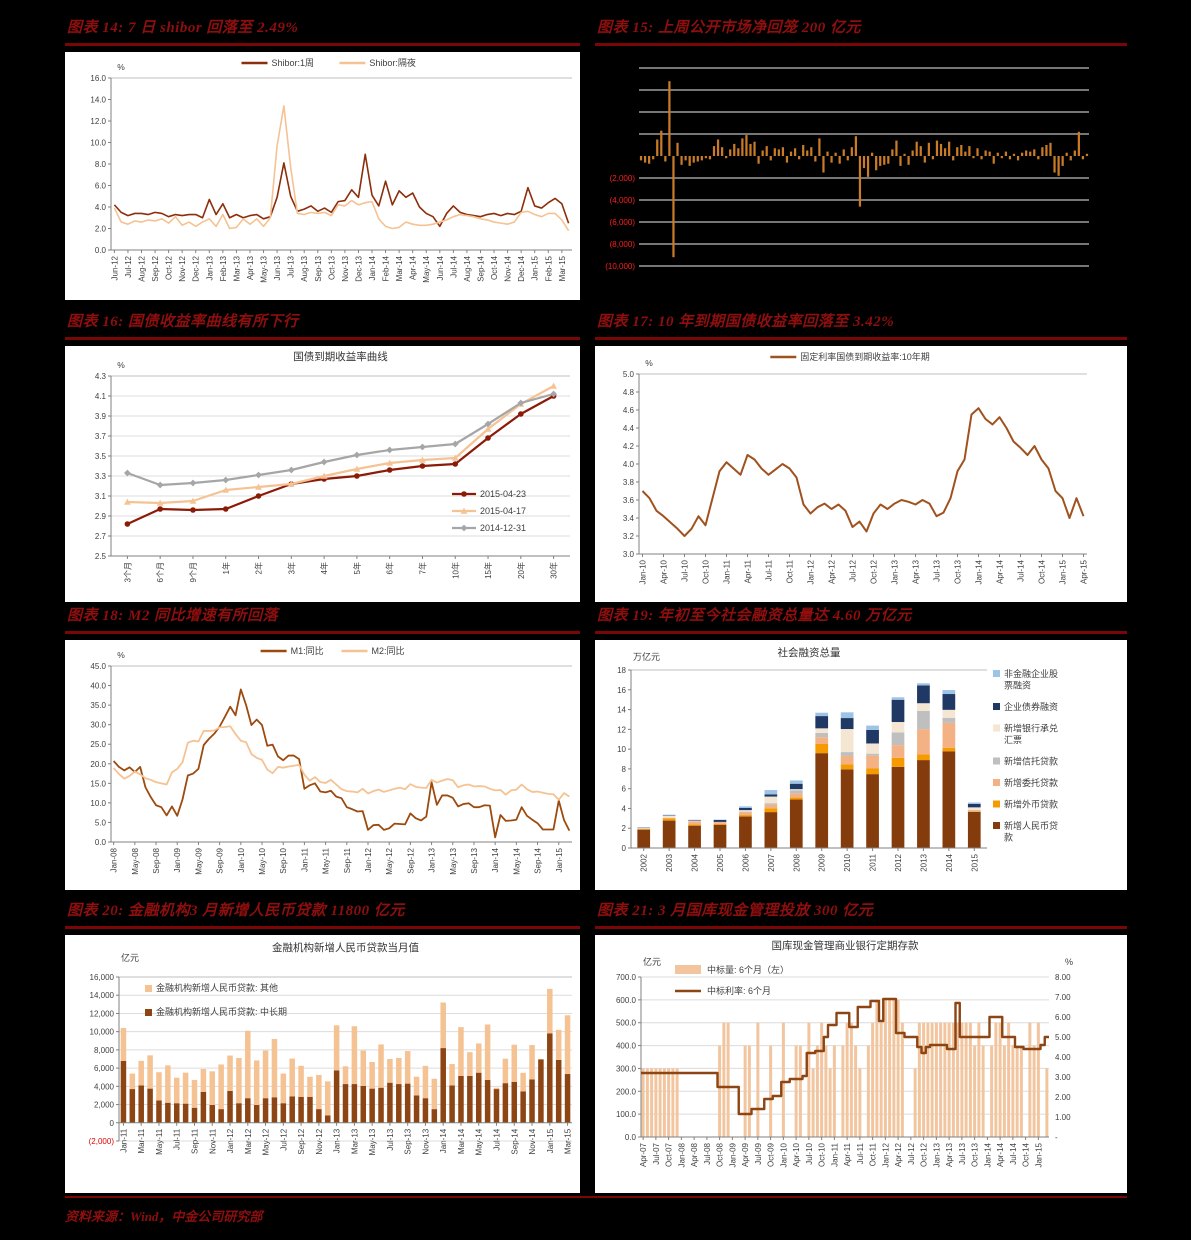  What do you see at coordinates (368, 859) in the screenshot?
I see `svg-text: Jan-12` at bounding box center [368, 859].